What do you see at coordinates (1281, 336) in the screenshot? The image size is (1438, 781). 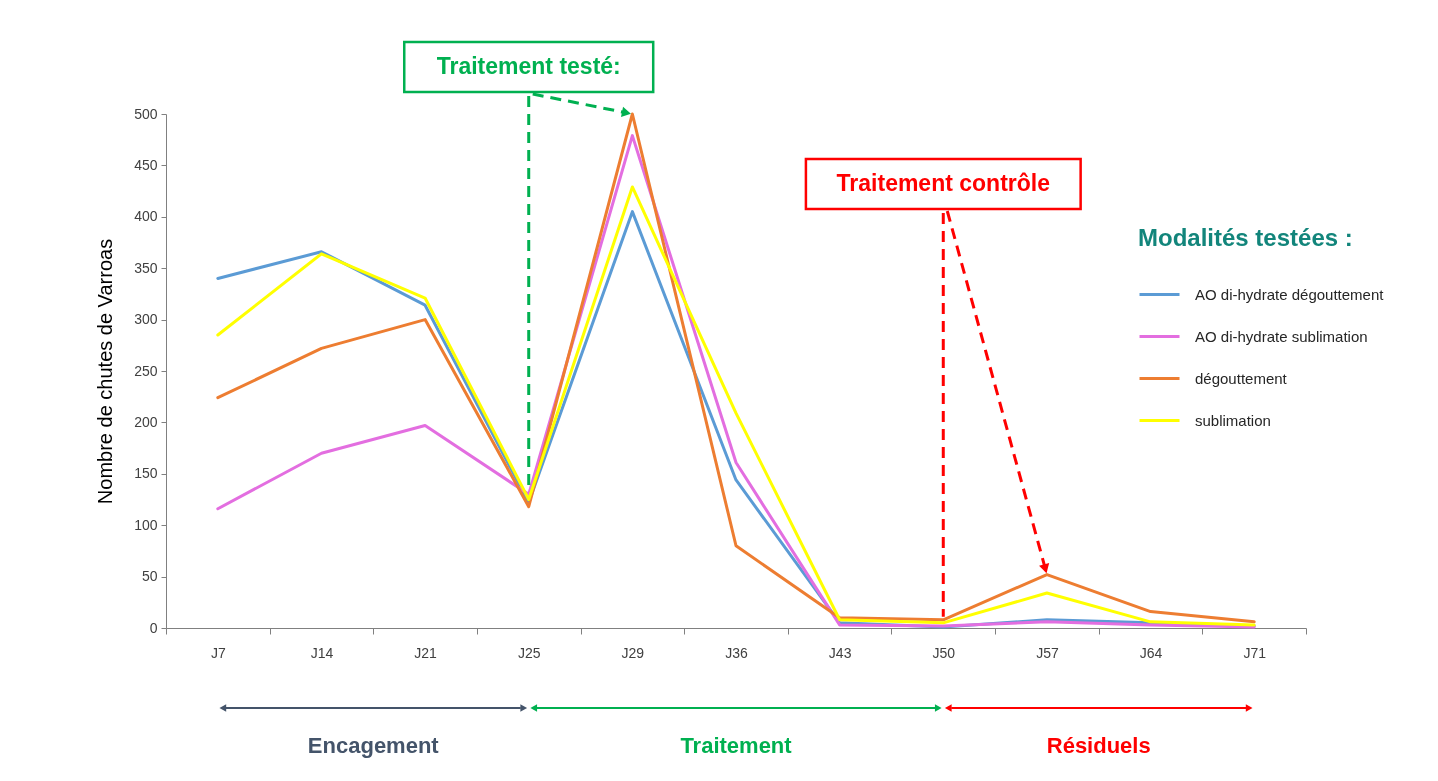 I see `legend-label: AO di-hydrate sublimation` at bounding box center [1281, 336].